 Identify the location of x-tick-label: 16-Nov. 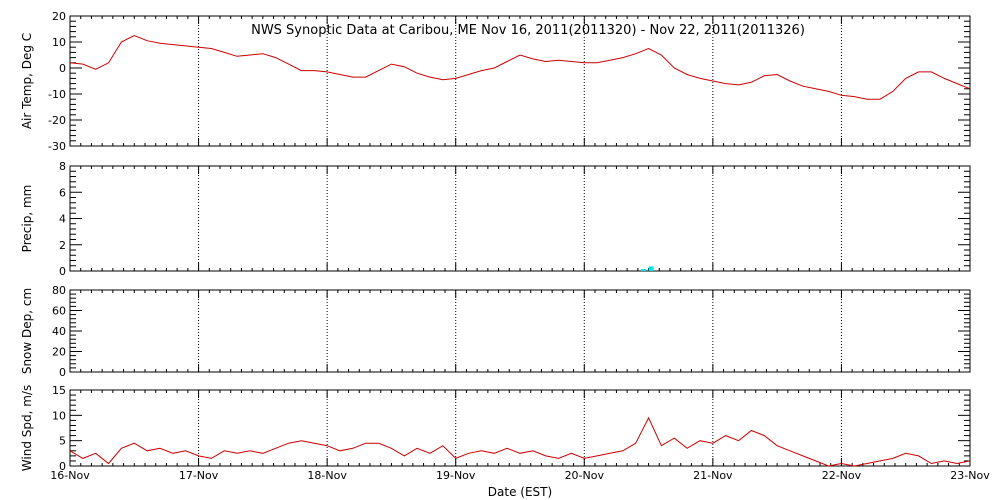
(70, 475).